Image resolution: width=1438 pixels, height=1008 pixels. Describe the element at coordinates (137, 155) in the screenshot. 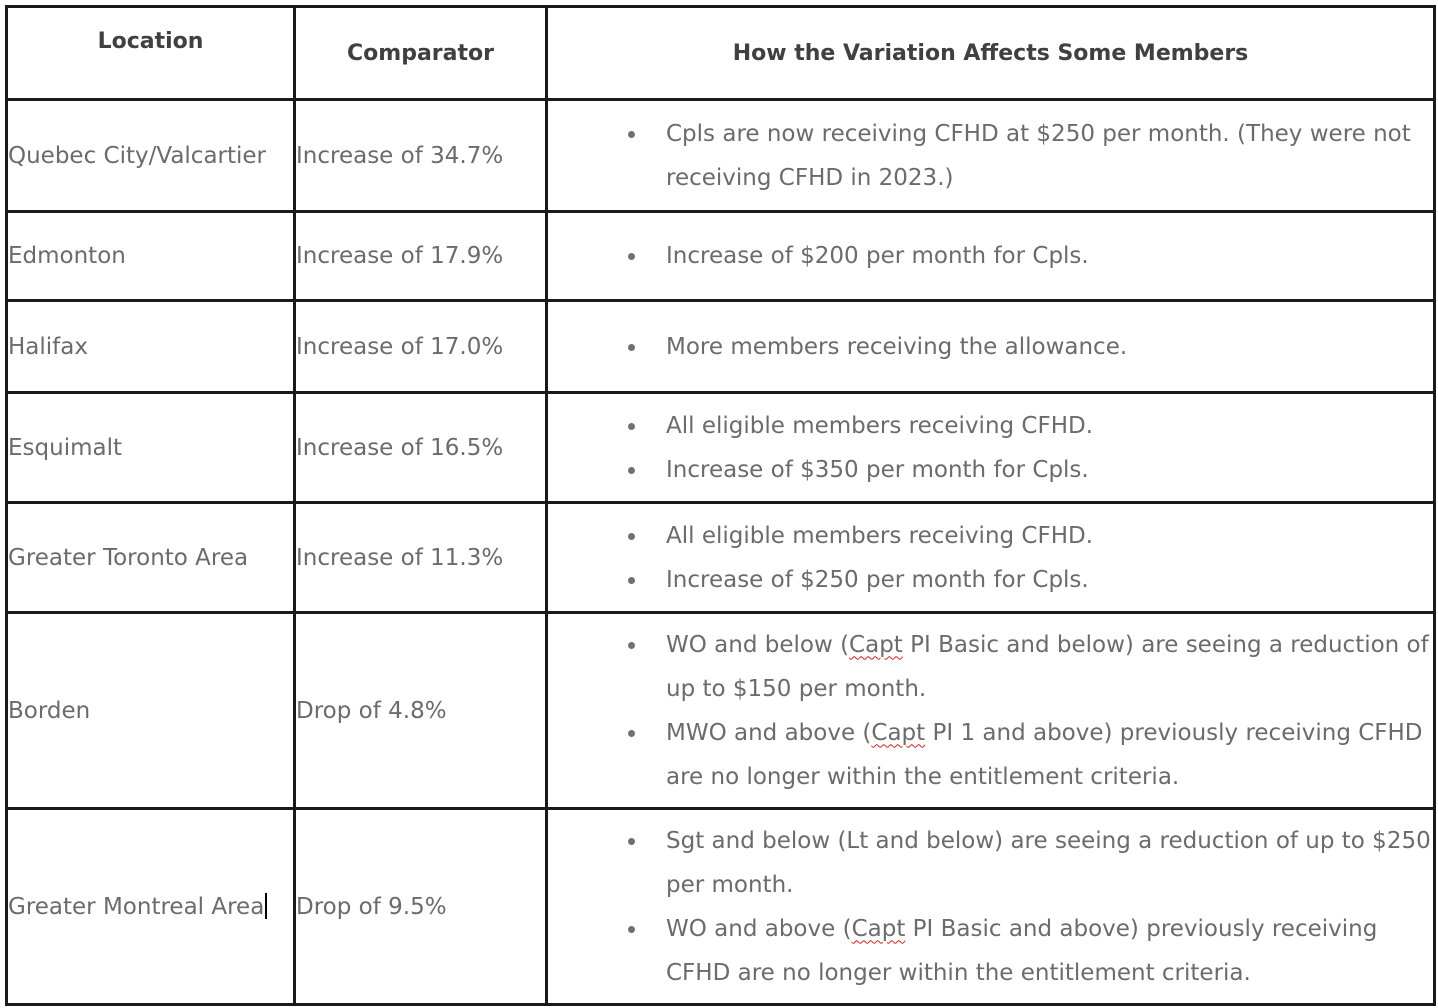

I see `location-text: Quebec City/Valcartier` at that location.